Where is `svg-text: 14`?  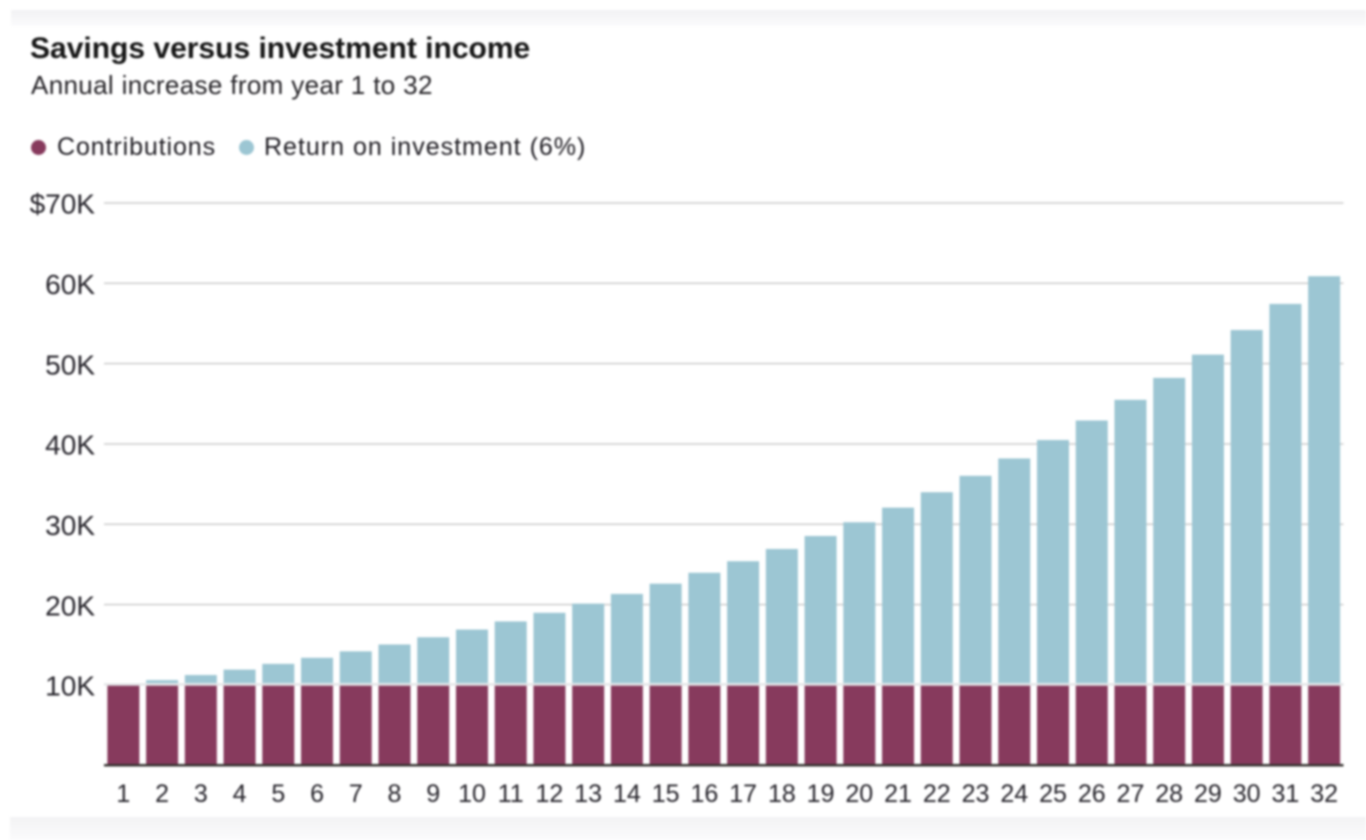
svg-text: 14 is located at coordinates (627, 794).